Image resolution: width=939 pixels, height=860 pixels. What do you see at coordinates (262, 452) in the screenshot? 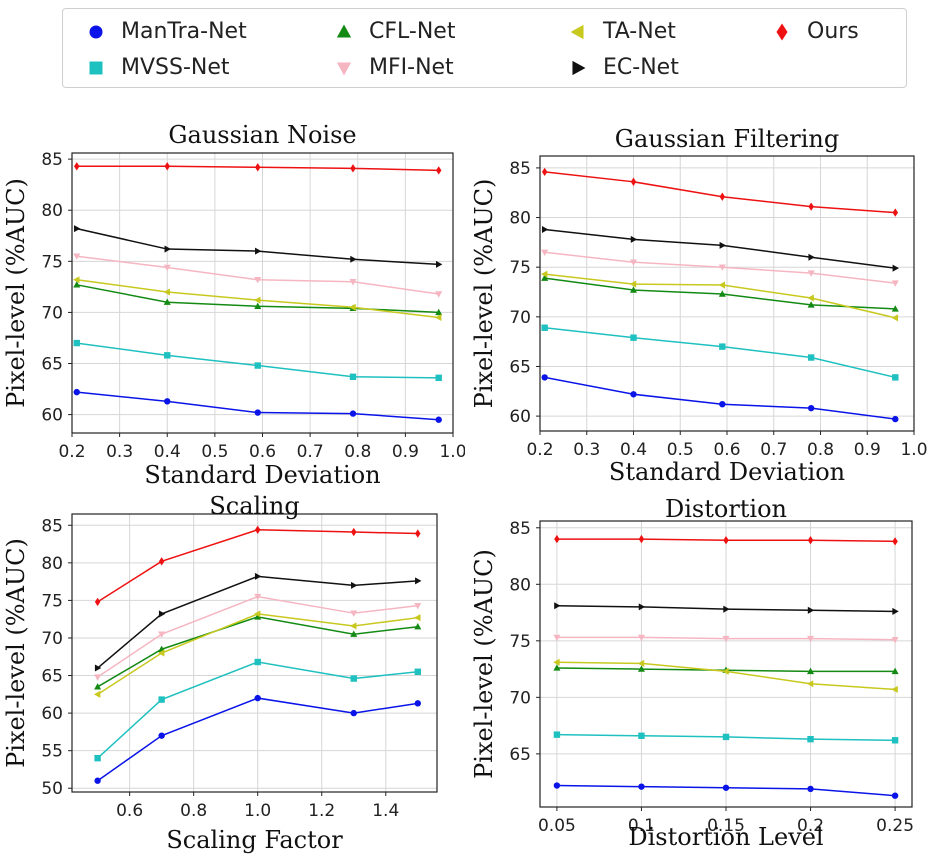
I see `x-tick-label: 0.6` at bounding box center [262, 452].